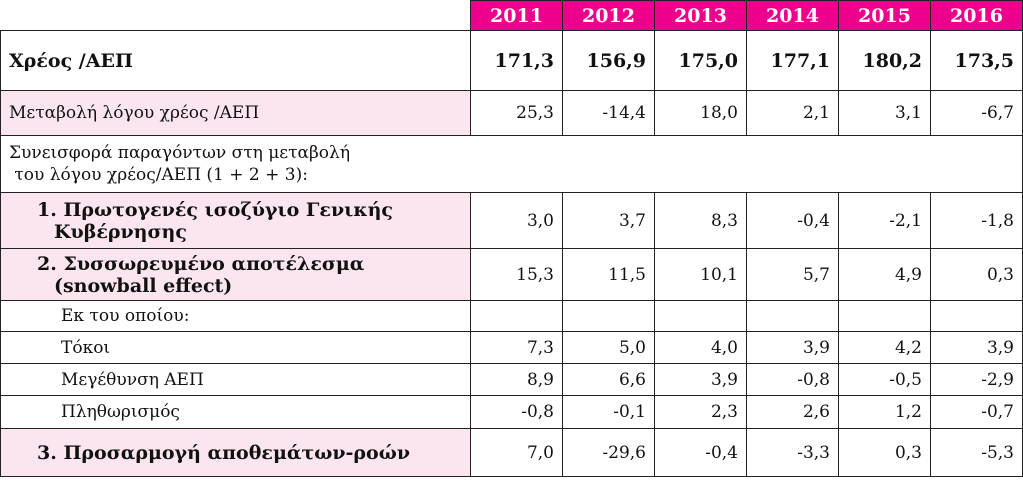  Describe the element at coordinates (235, 316) in the screenshot. I see `row-label: Εκ του οποίου:` at that location.